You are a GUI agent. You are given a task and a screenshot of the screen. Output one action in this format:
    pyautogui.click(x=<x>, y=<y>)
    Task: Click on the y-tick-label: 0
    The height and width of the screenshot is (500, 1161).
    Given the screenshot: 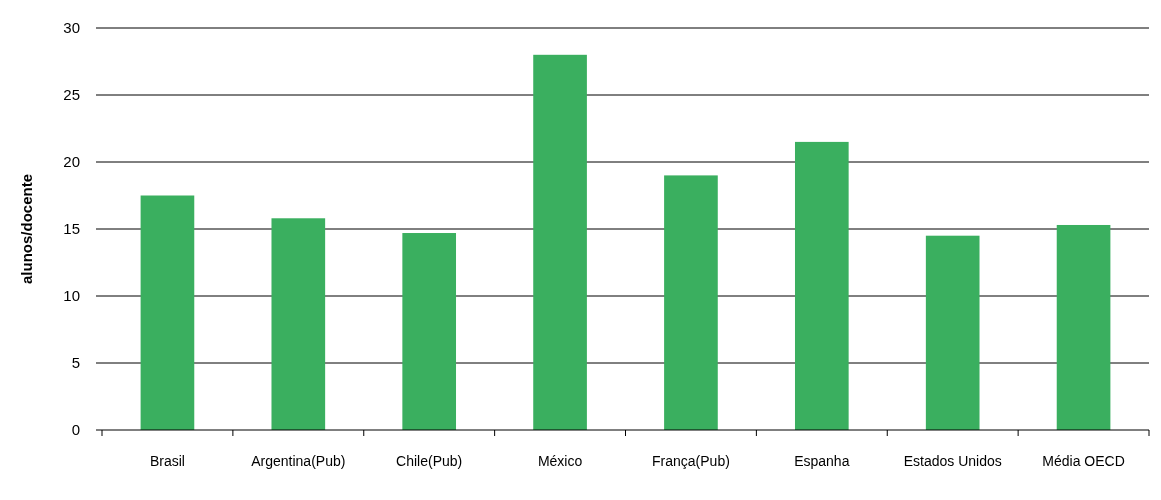 What is the action you would take?
    pyautogui.click(x=75, y=430)
    